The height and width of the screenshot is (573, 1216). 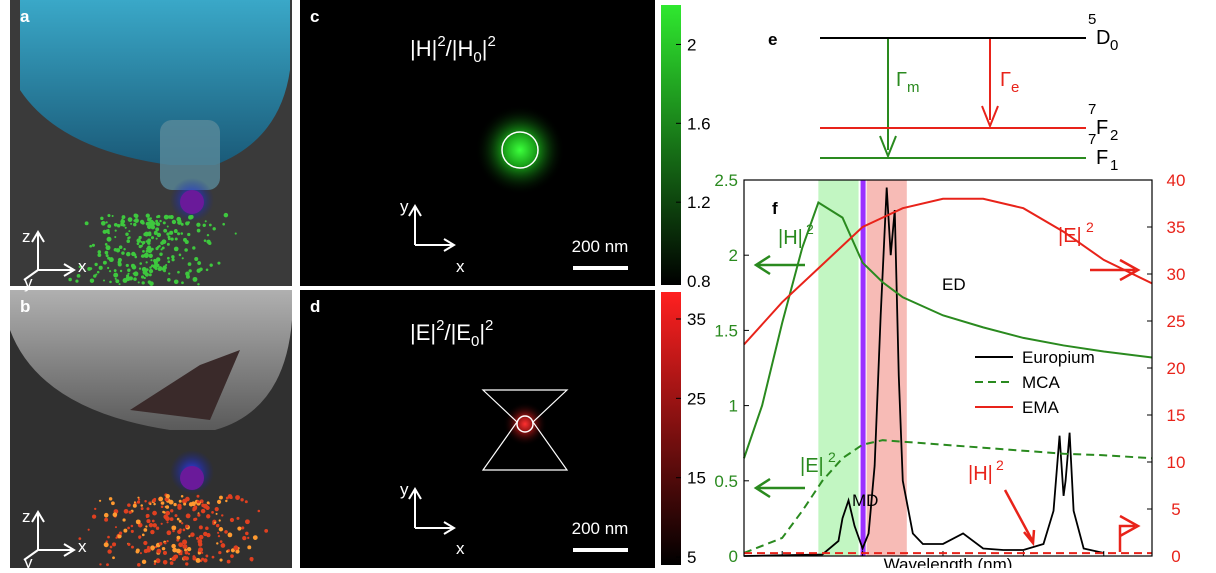 What do you see at coordinates (477, 143) in the screenshot?
I see `panel-c: c |H|2/|H0|2 200 nm y x` at bounding box center [477, 143].